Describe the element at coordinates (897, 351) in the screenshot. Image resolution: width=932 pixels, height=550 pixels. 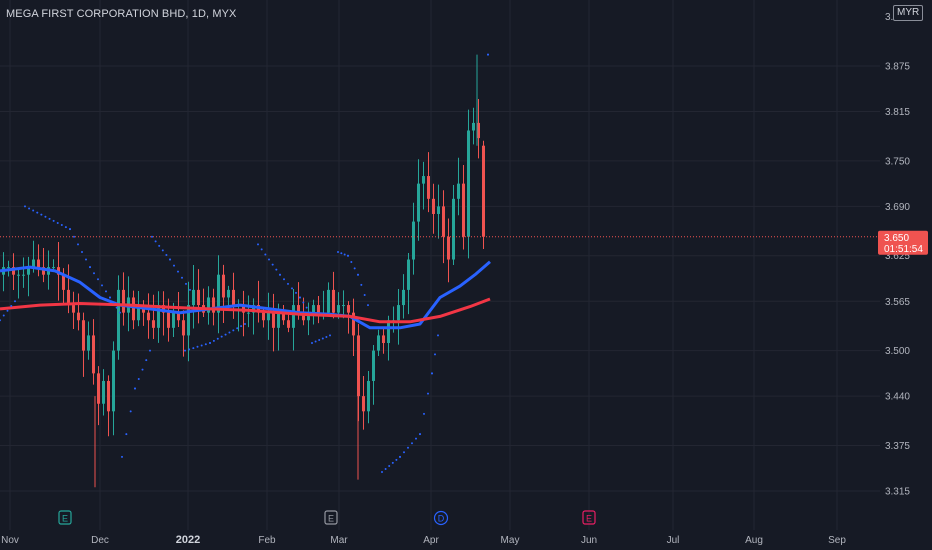
I see `y-tick-label: 3.500` at that location.